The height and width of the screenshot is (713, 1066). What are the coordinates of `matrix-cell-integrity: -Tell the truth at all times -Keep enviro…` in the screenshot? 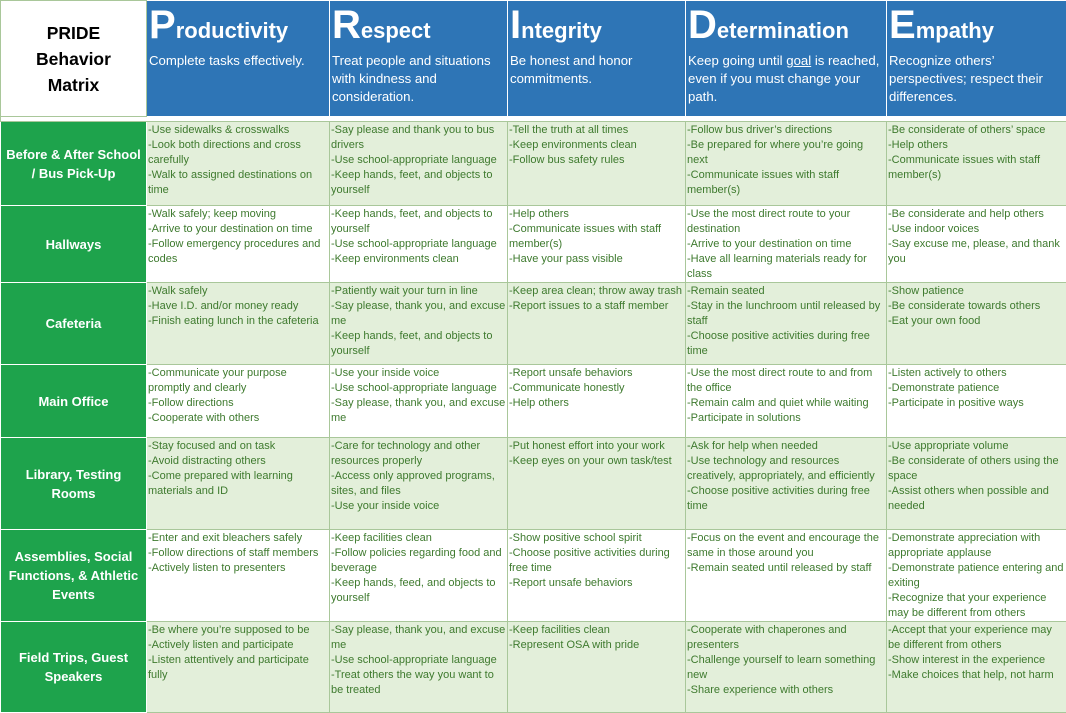 It's located at (596, 163).